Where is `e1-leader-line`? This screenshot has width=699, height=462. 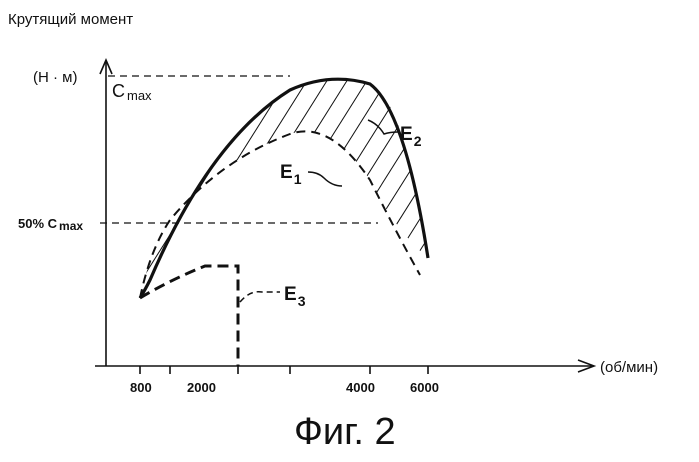
e1-leader-line is located at coordinates (325, 179).